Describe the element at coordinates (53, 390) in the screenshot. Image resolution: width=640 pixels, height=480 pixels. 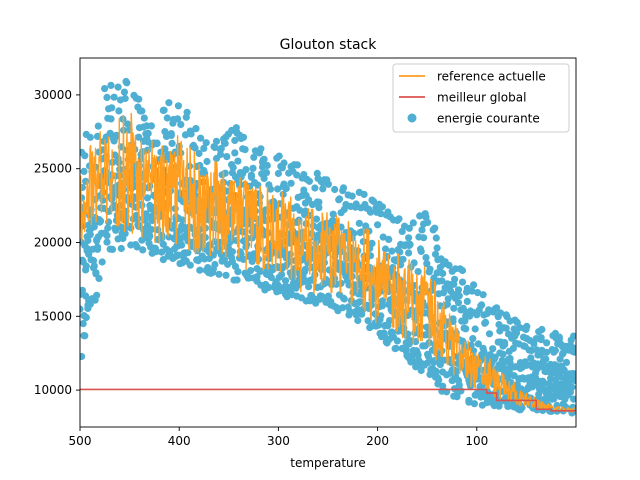
I see `y-tick-label: 10000` at that location.